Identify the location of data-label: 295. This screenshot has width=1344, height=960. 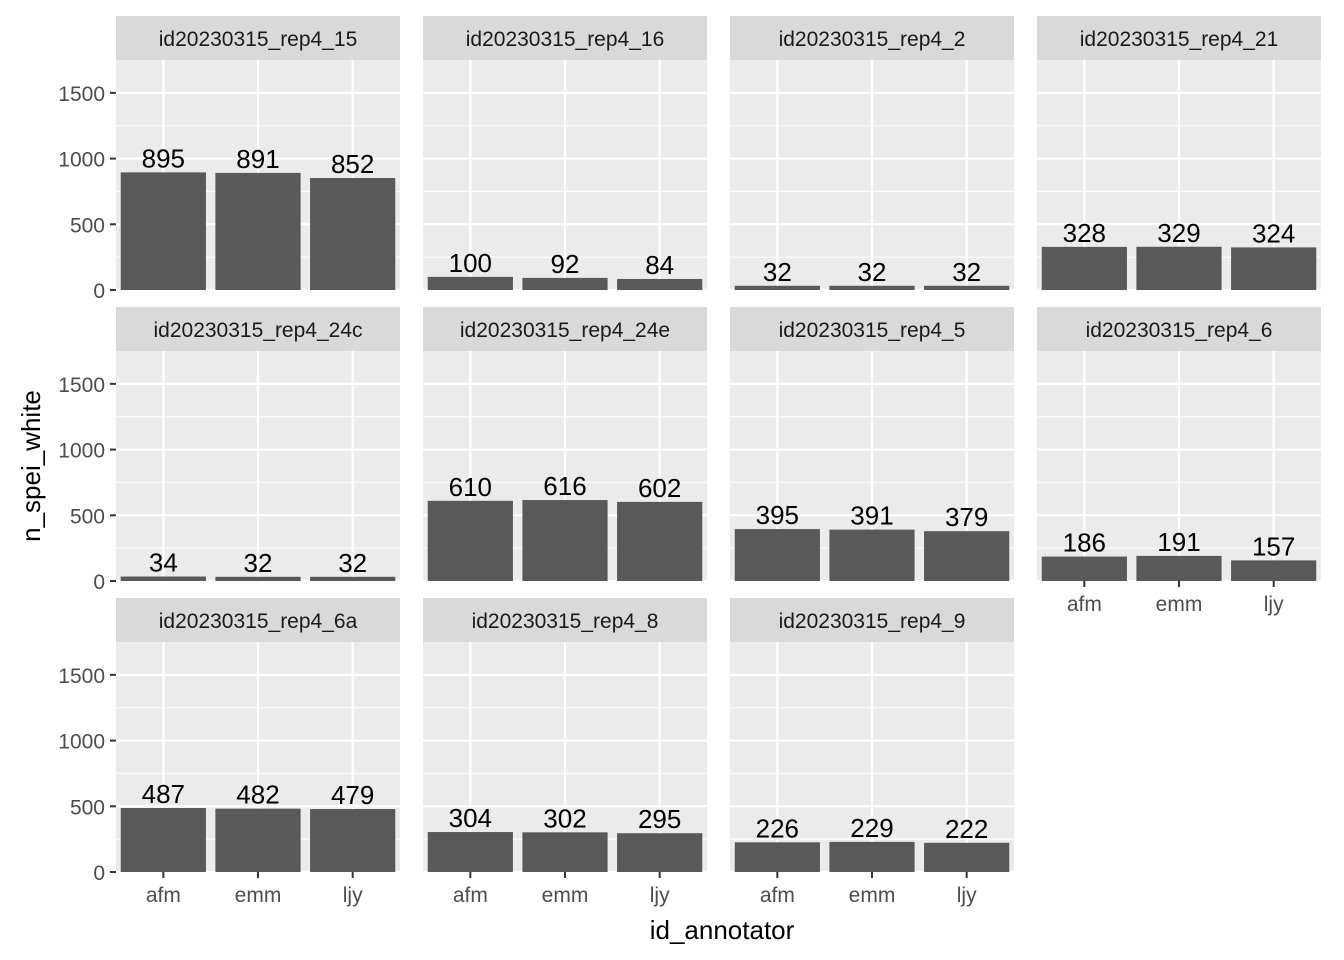
(659, 819).